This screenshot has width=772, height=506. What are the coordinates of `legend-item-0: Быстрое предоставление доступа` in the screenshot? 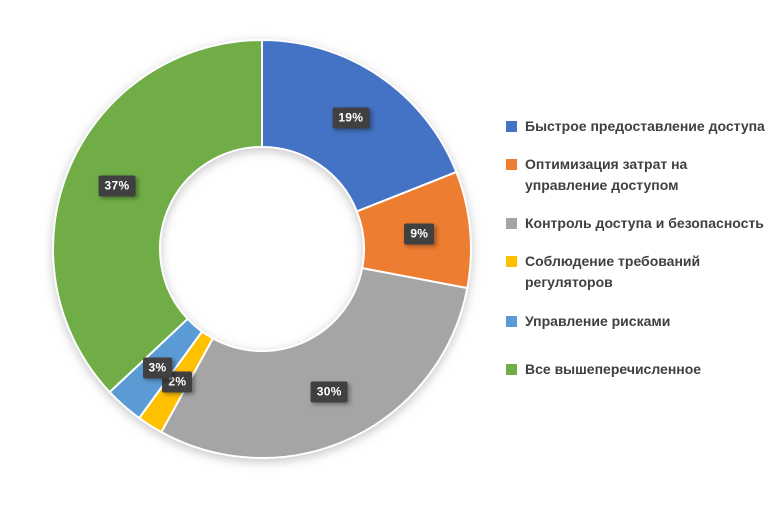 It's located at (638, 126).